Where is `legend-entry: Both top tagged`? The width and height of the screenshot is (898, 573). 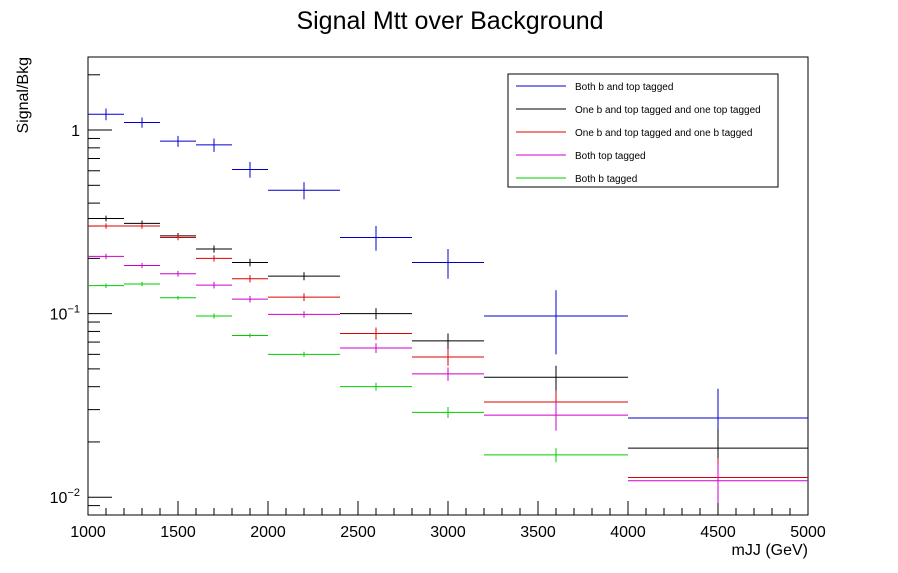 legend-entry: Both top tagged is located at coordinates (581, 156).